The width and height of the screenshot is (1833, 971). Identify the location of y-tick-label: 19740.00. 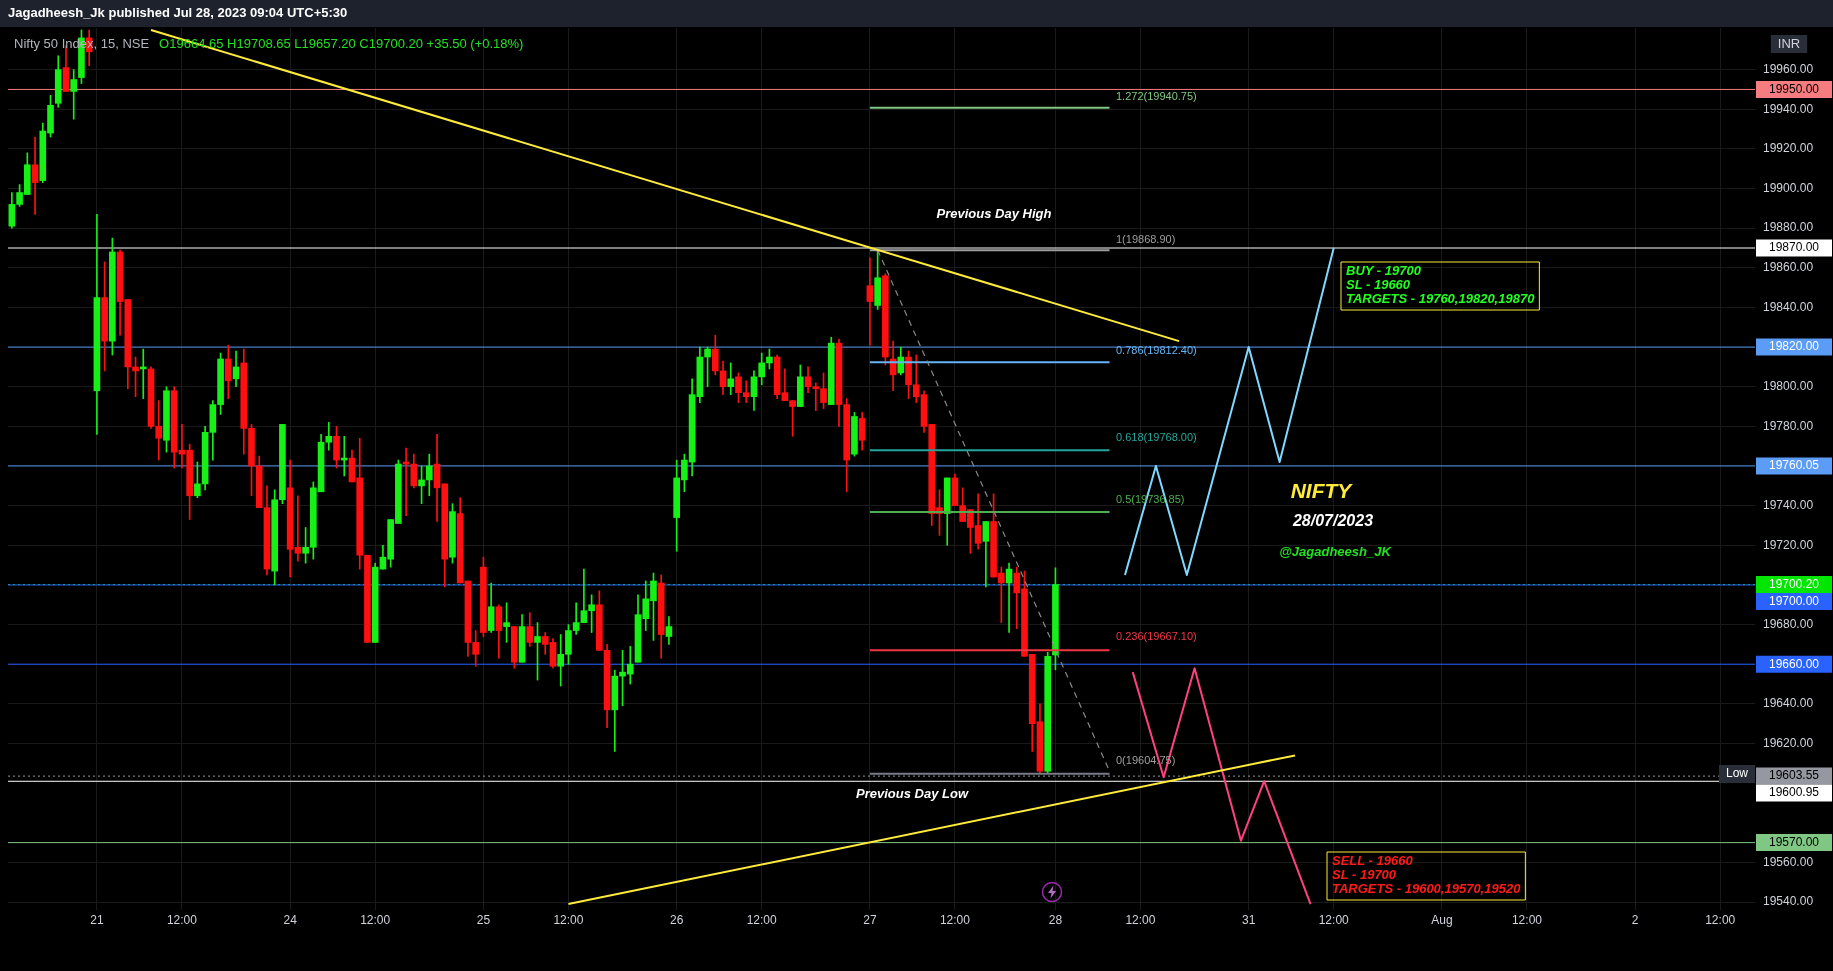
(1788, 504).